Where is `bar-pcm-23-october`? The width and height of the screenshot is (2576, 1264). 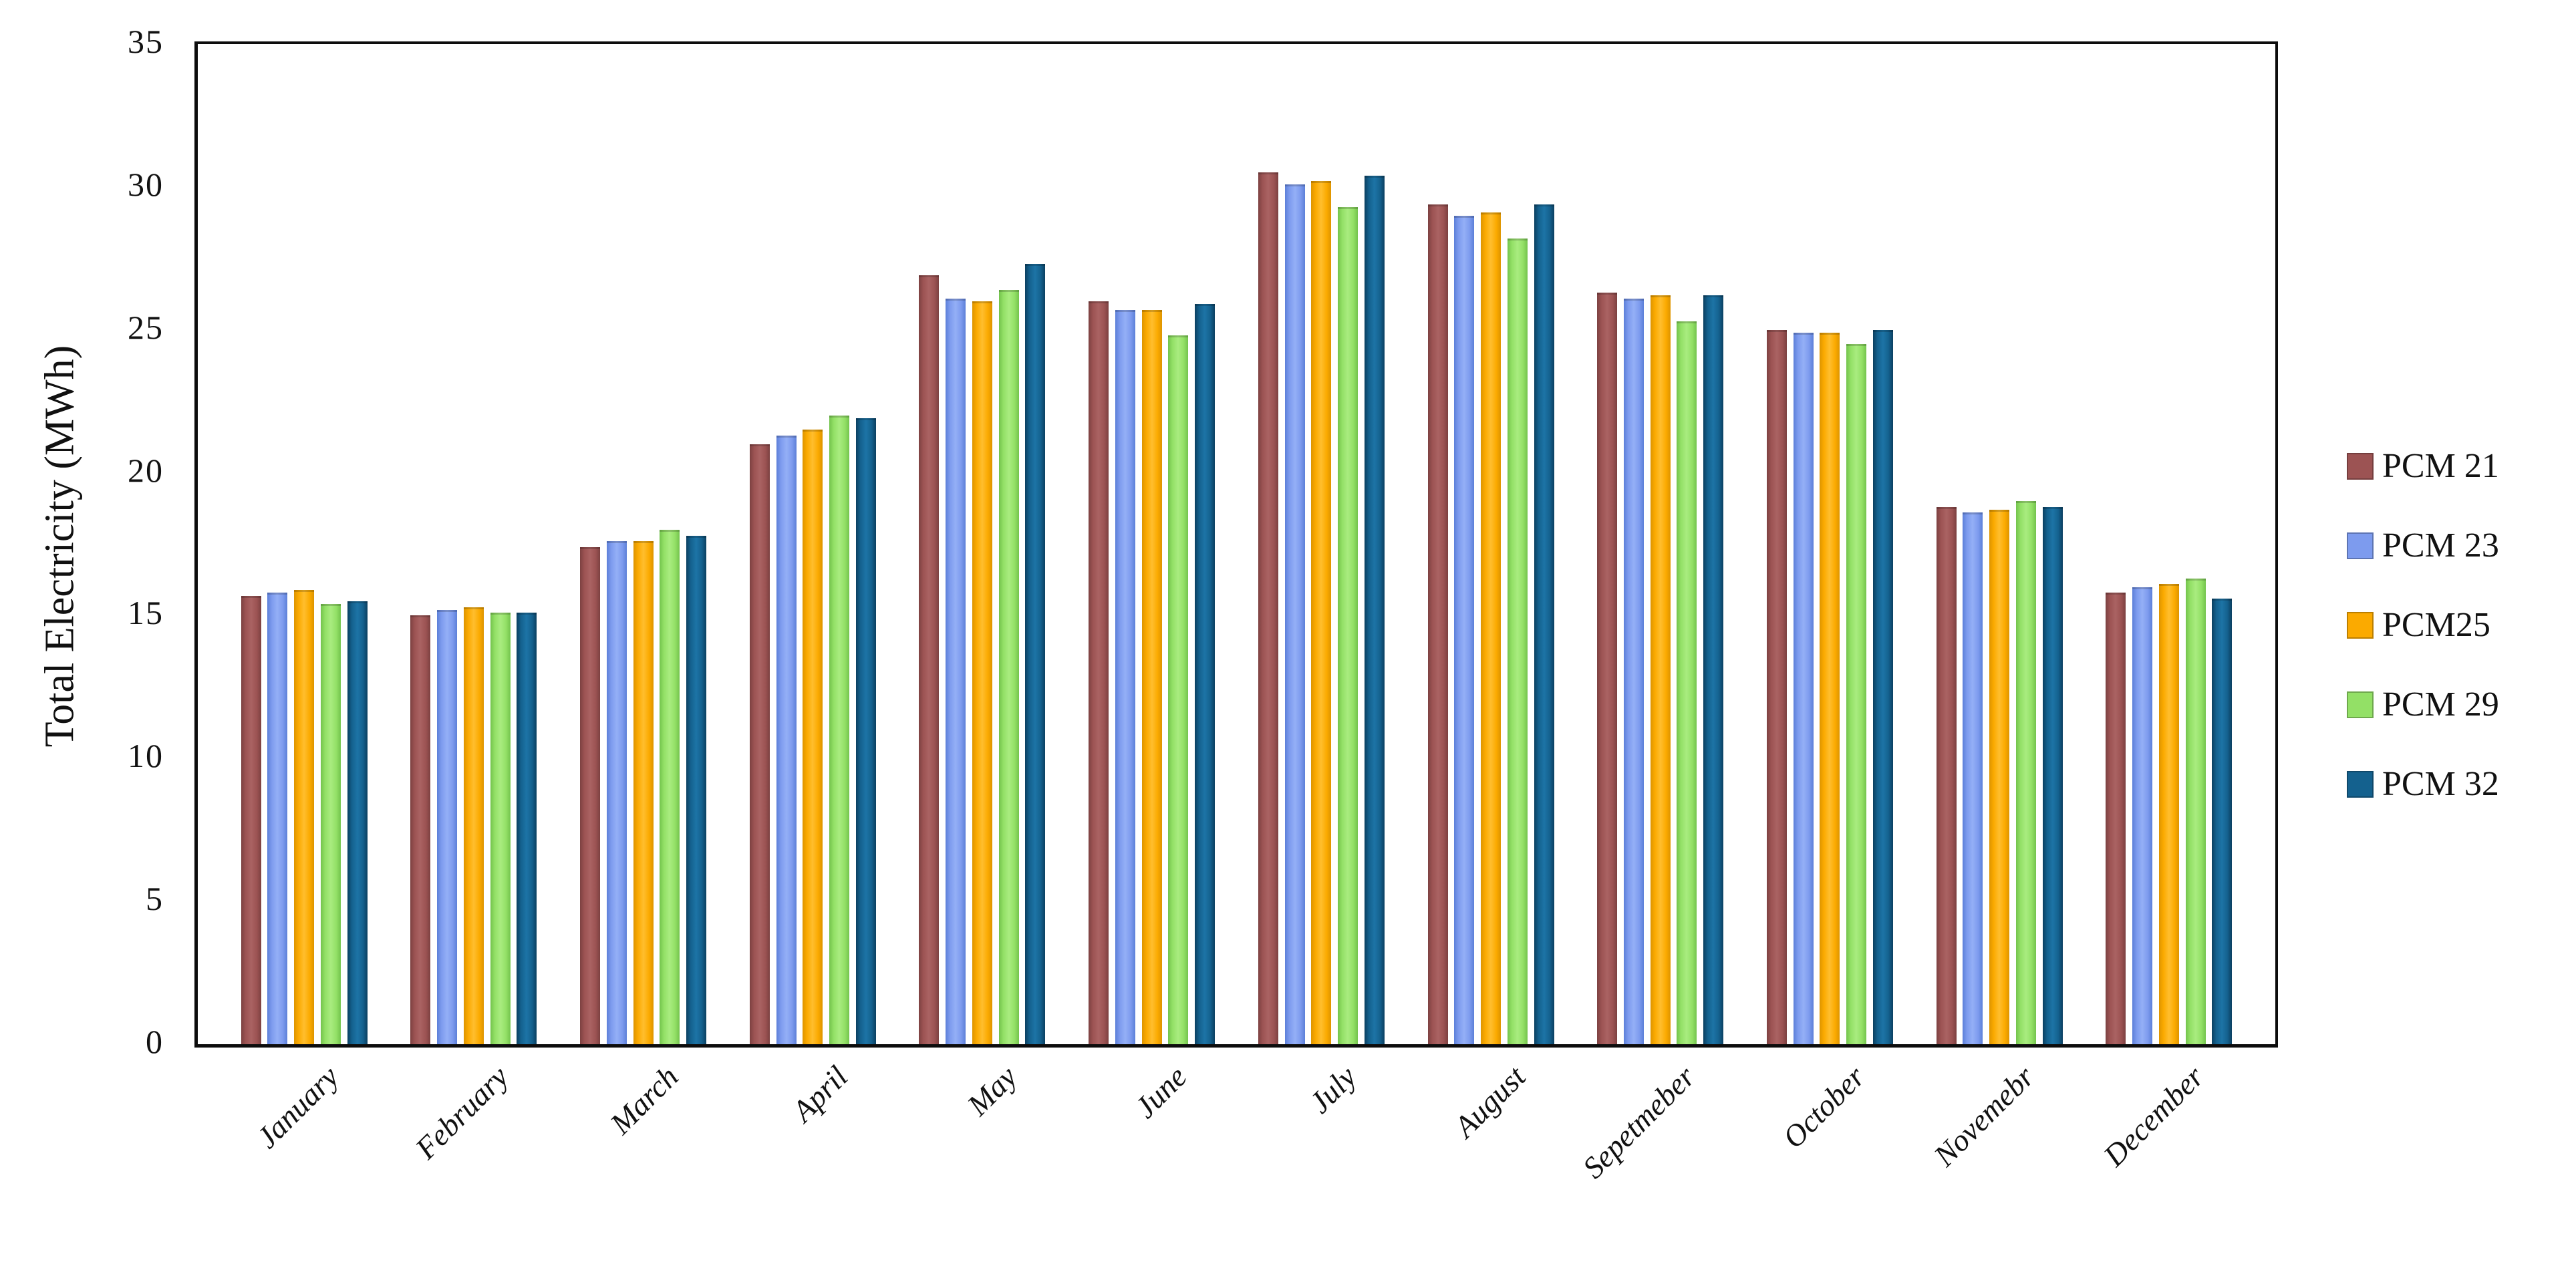
bar-pcm-23-october is located at coordinates (1803, 689).